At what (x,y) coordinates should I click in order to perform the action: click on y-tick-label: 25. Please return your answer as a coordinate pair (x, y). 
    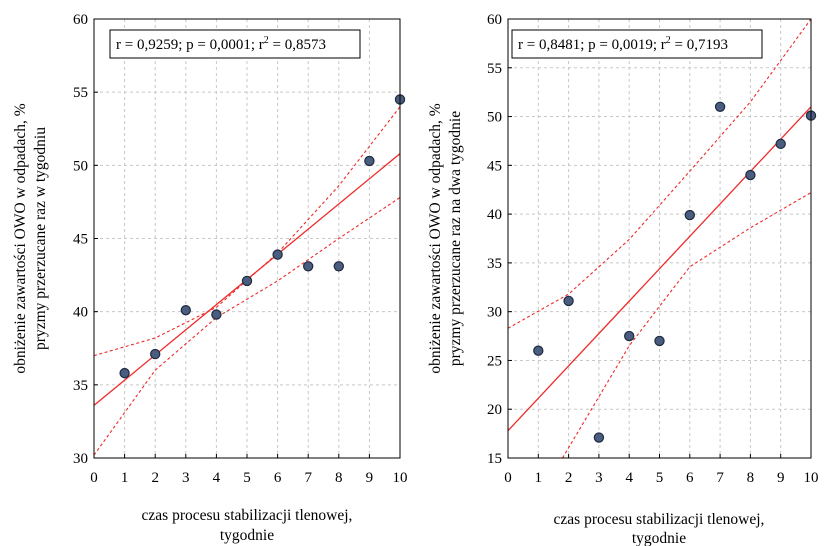
    Looking at the image, I should click on (494, 361).